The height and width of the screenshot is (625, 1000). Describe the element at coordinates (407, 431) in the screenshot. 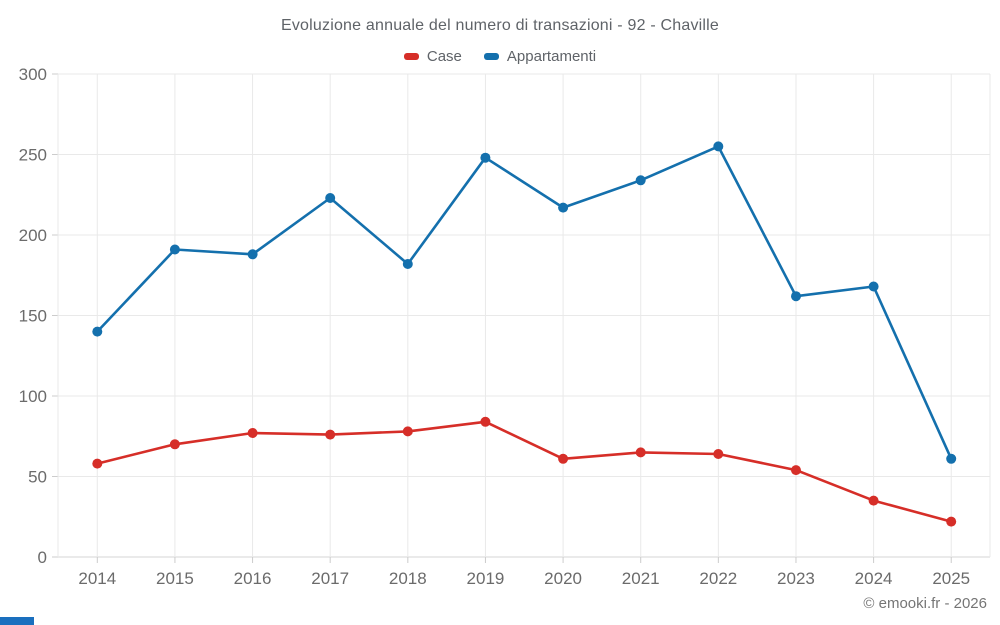

I see `point-case-2018` at that location.